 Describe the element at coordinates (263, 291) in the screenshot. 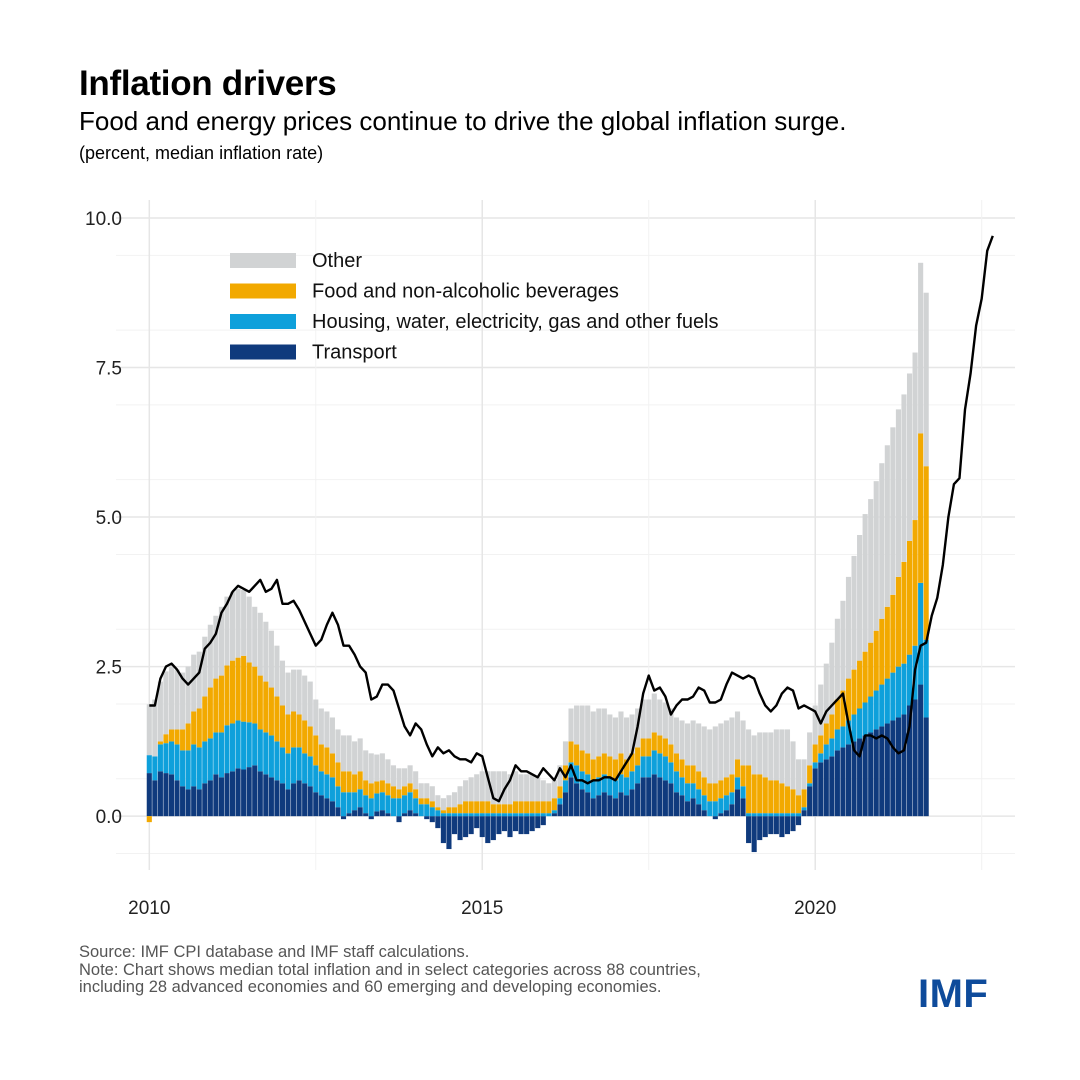

I see `legend-swatch-food` at that location.